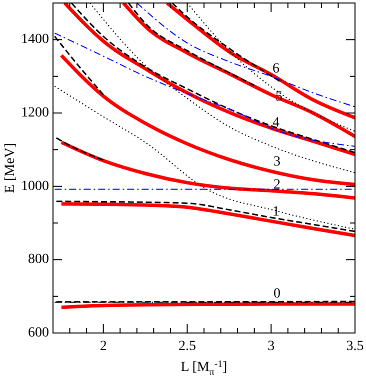  I want to click on annotation: 3, so click(277, 162).